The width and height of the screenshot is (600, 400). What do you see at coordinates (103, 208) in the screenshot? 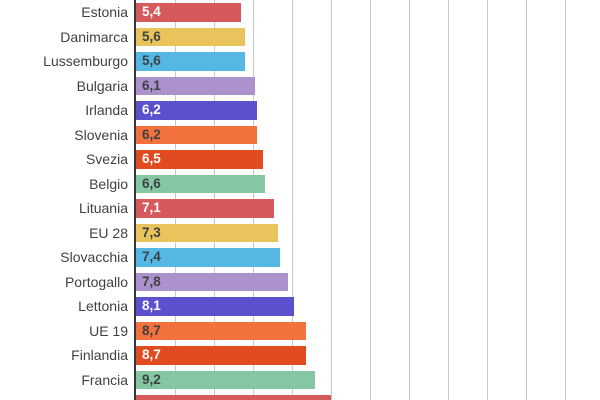
I see `category-label: Lituania` at bounding box center [103, 208].